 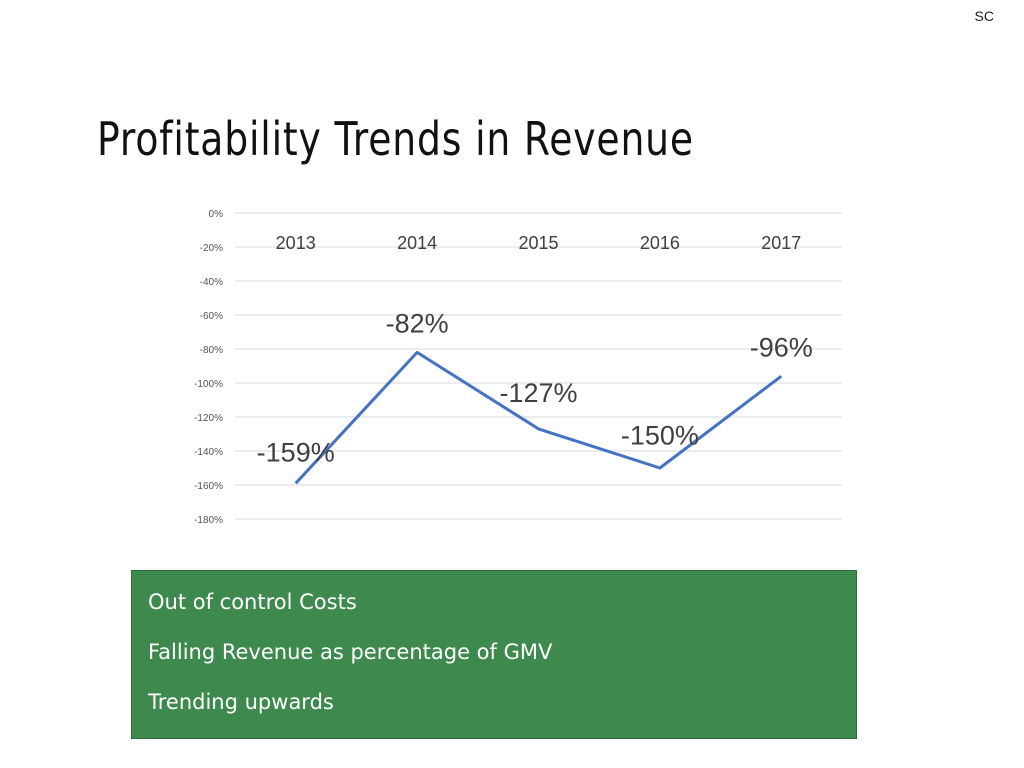 What do you see at coordinates (208, 486) in the screenshot?
I see `y-tick-label: -160%` at bounding box center [208, 486].